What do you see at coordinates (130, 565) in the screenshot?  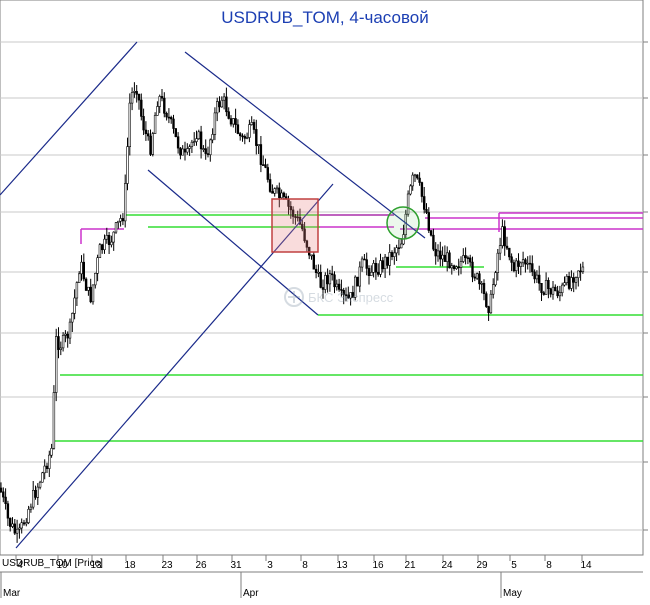 I see `x-tick-label: 18` at bounding box center [130, 565].